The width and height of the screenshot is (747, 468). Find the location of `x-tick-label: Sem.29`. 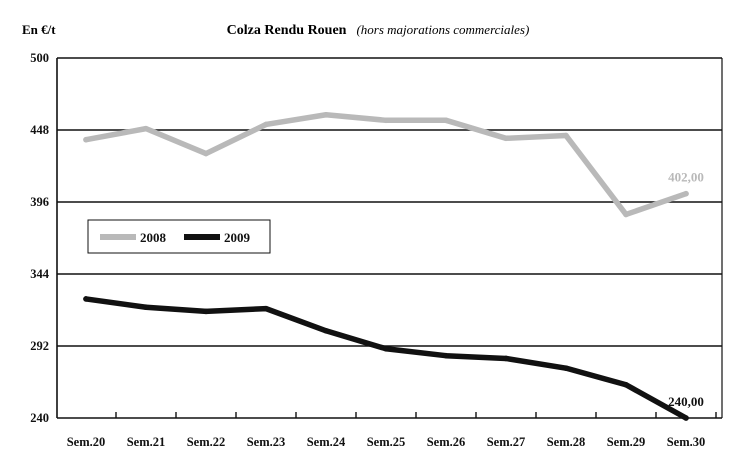

x-tick-label: Sem.29 is located at coordinates (626, 442).